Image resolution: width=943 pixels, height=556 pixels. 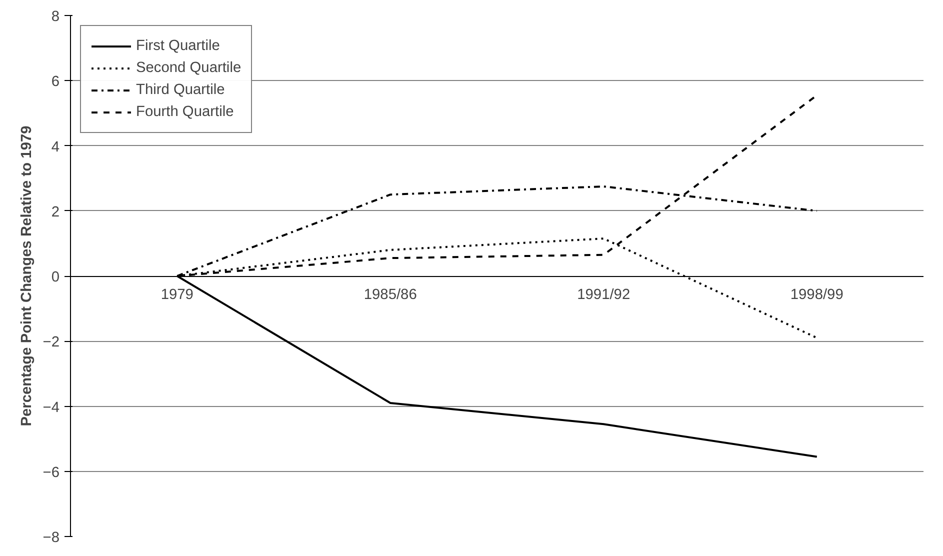 What do you see at coordinates (178, 46) in the screenshot?
I see `legend-label: First Quartile` at bounding box center [178, 46].